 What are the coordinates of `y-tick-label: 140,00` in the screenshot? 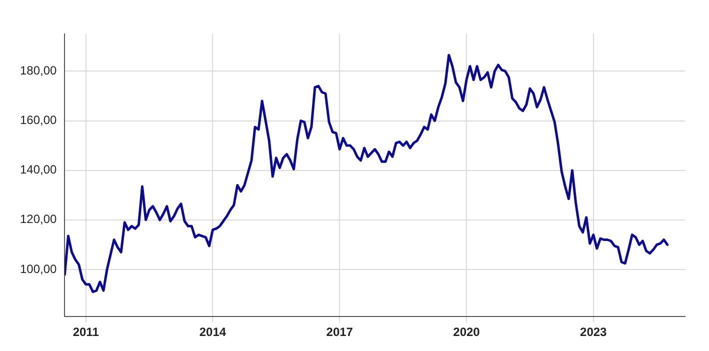 It's located at (39, 169).